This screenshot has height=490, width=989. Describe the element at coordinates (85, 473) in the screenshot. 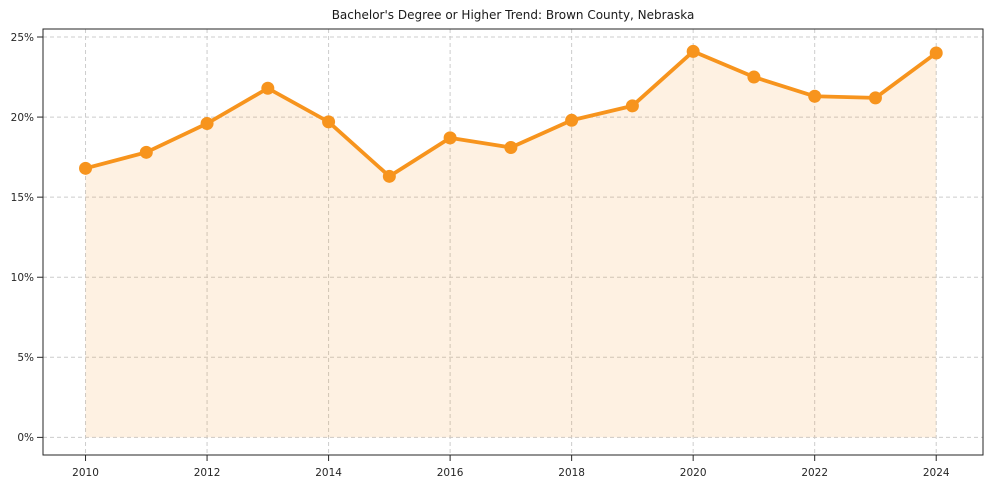

I see `x-tick-label: 2010` at that location.